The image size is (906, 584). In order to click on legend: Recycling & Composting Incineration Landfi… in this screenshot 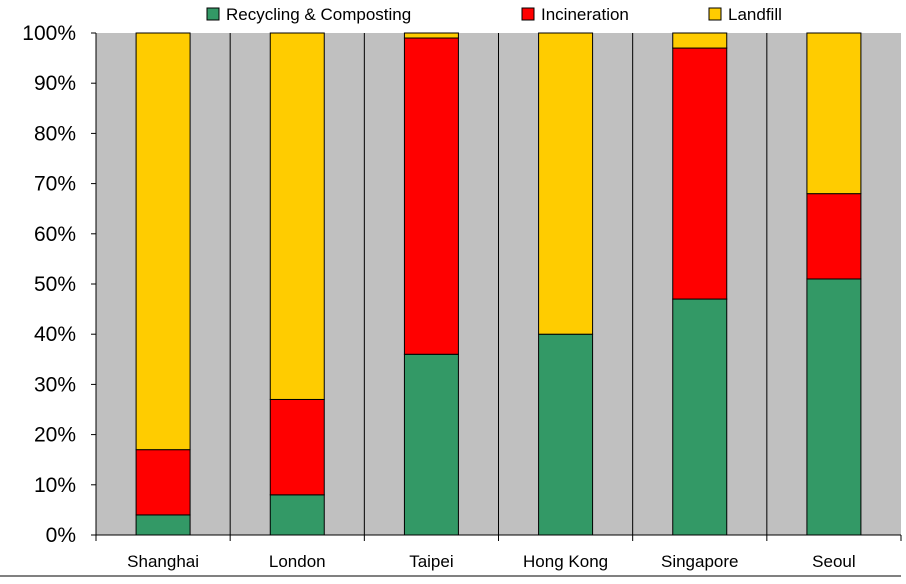, I will do `click(494, 14)`.